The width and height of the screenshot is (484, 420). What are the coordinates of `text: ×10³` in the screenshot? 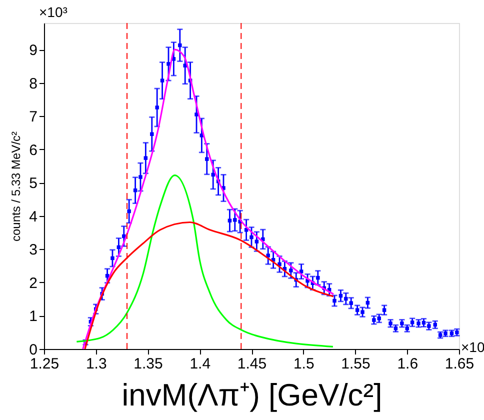 It's located at (53, 12).